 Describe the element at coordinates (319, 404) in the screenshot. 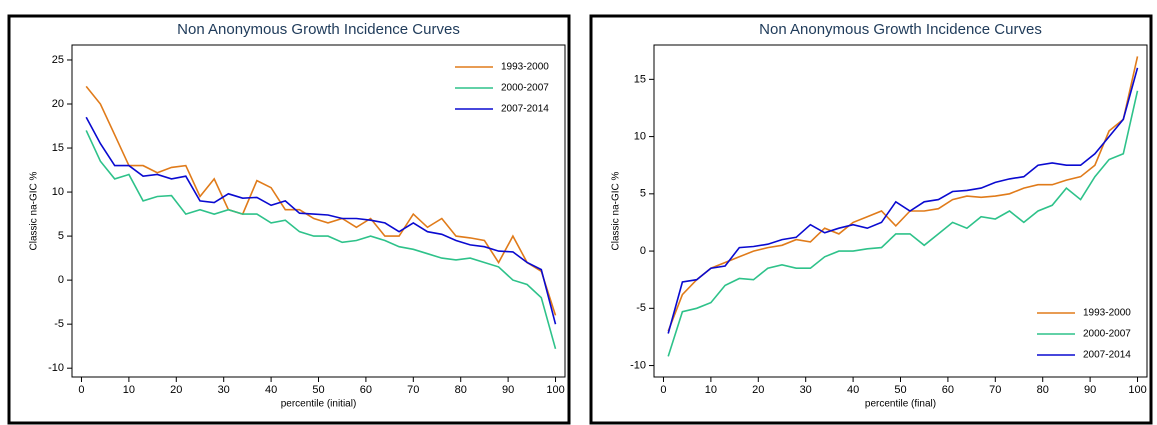

I see `x-axis-label: percentile (initial)` at that location.